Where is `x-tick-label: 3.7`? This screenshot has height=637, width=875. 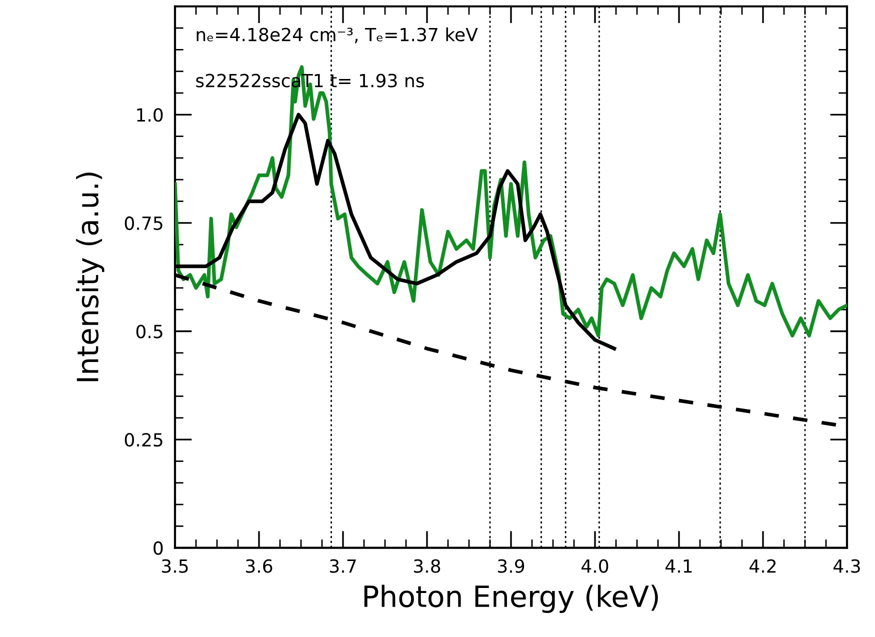
x-tick-label: 3.7 is located at coordinates (343, 566).